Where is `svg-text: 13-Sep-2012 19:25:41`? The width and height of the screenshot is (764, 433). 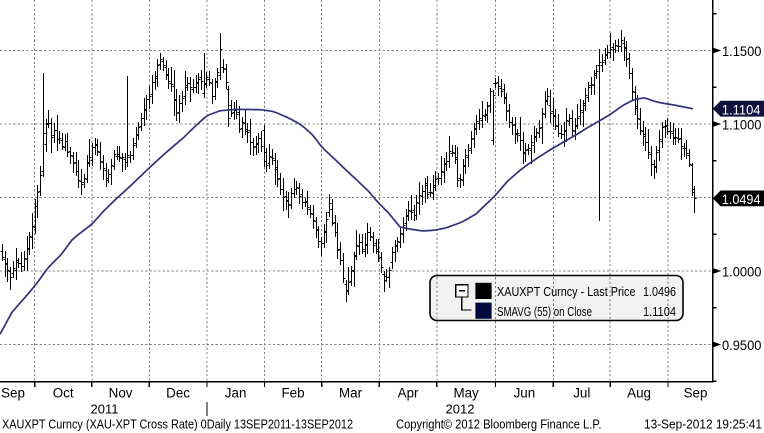
svg-text: 13-Sep-2012 19:25:41 is located at coordinates (703, 424).